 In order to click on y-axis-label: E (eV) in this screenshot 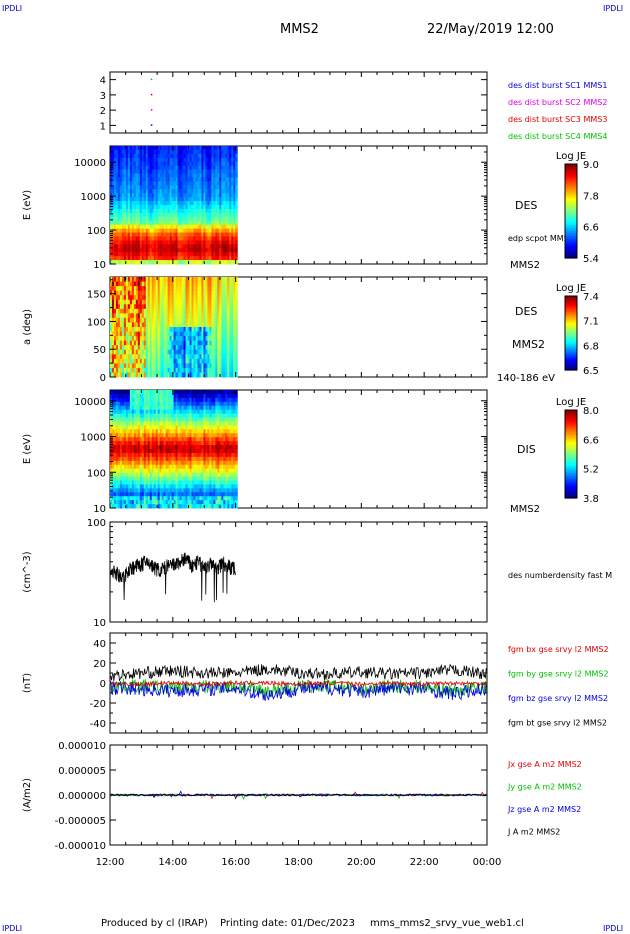, I will do `click(27, 205)`.